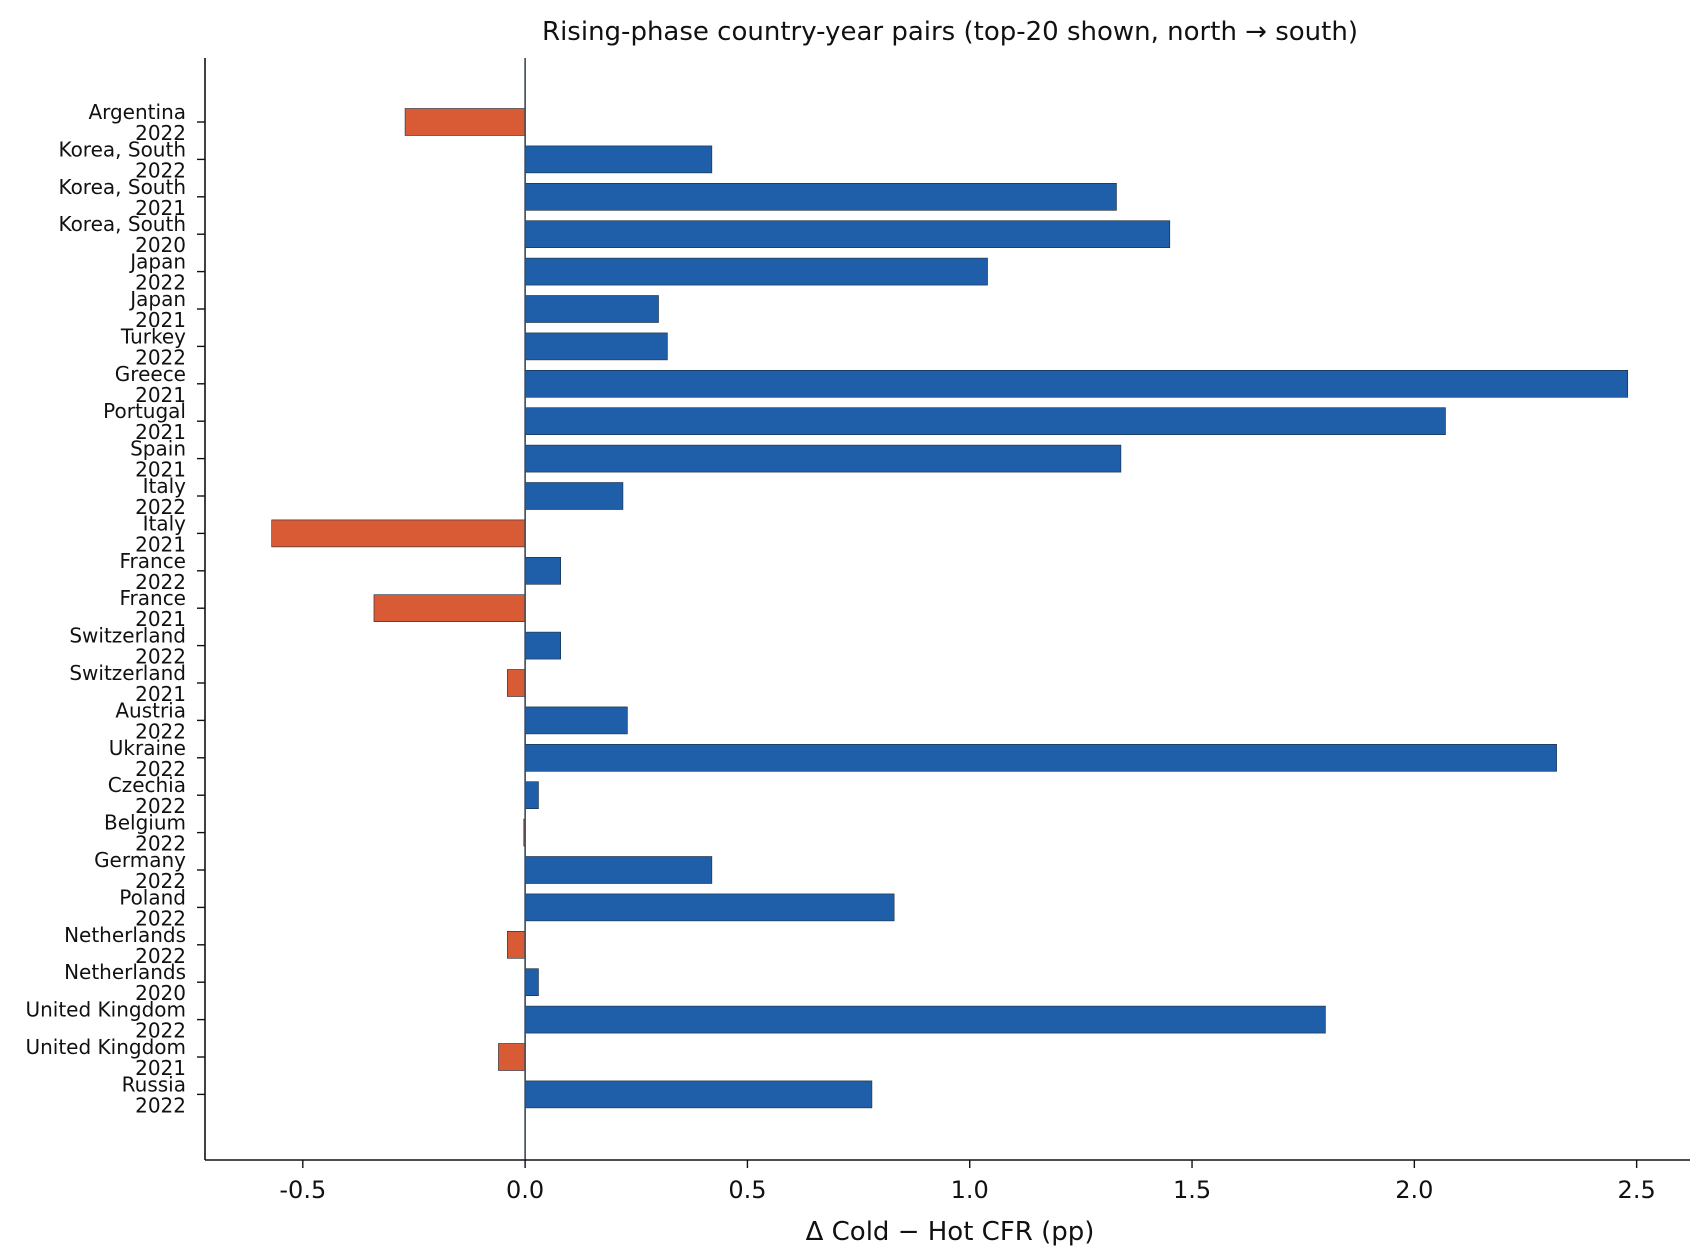 This screenshot has height=1260, width=1700. I want to click on y-tick-label-country: Portugal, so click(144, 411).